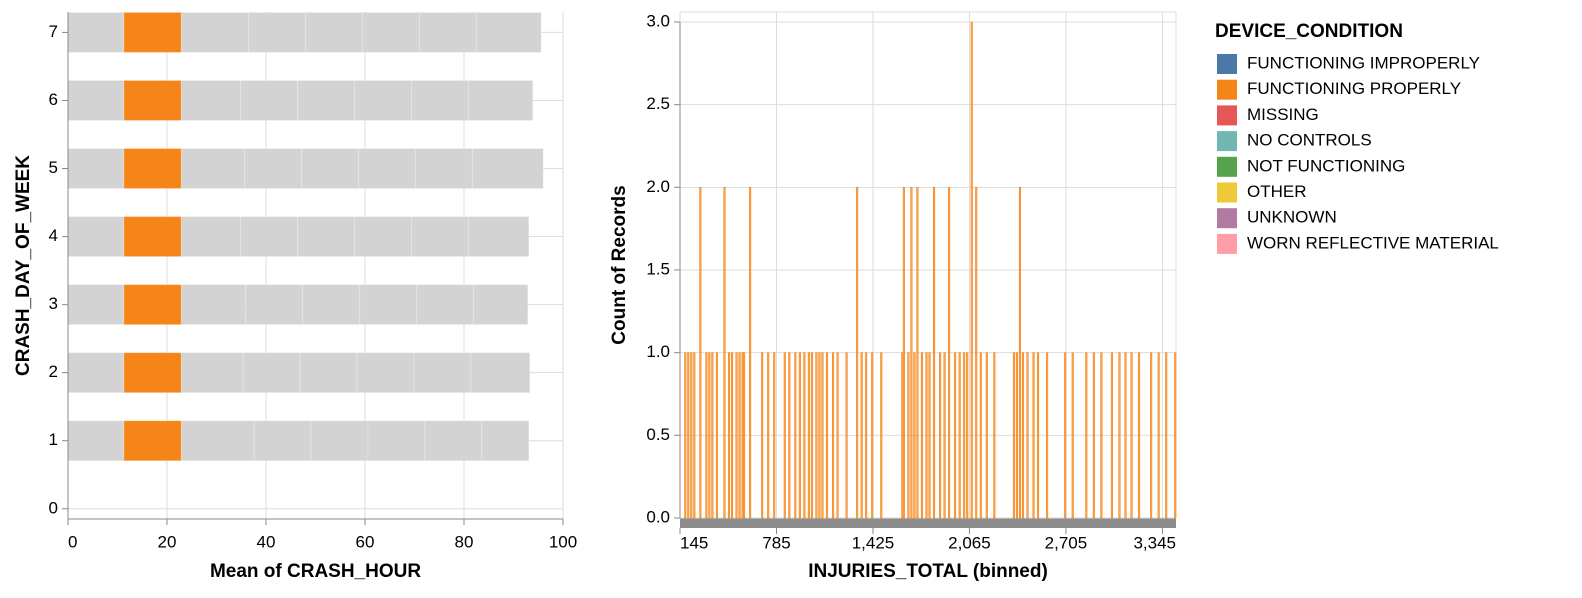 Image resolution: width=1582 pixels, height=598 pixels. Describe the element at coordinates (53, 507) in the screenshot. I see `y-tick-label: 0` at that location.